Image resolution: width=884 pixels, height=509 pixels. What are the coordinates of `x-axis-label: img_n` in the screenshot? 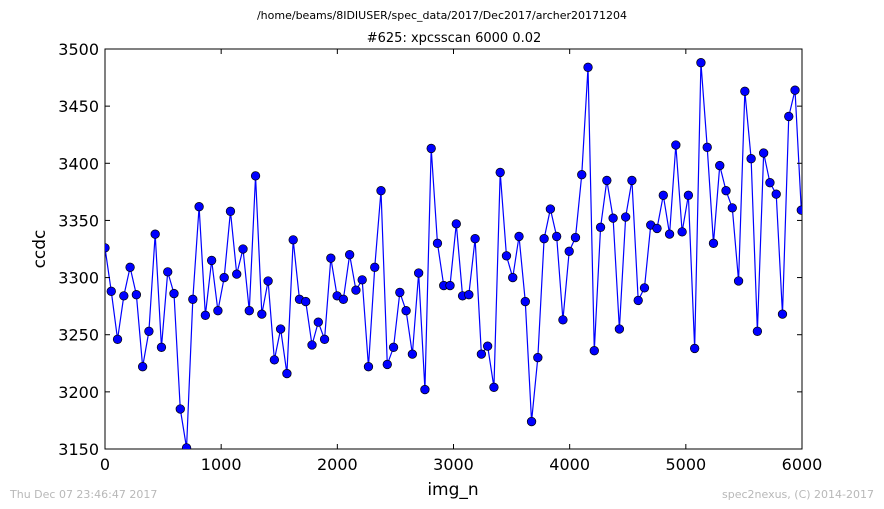 It's located at (452, 490).